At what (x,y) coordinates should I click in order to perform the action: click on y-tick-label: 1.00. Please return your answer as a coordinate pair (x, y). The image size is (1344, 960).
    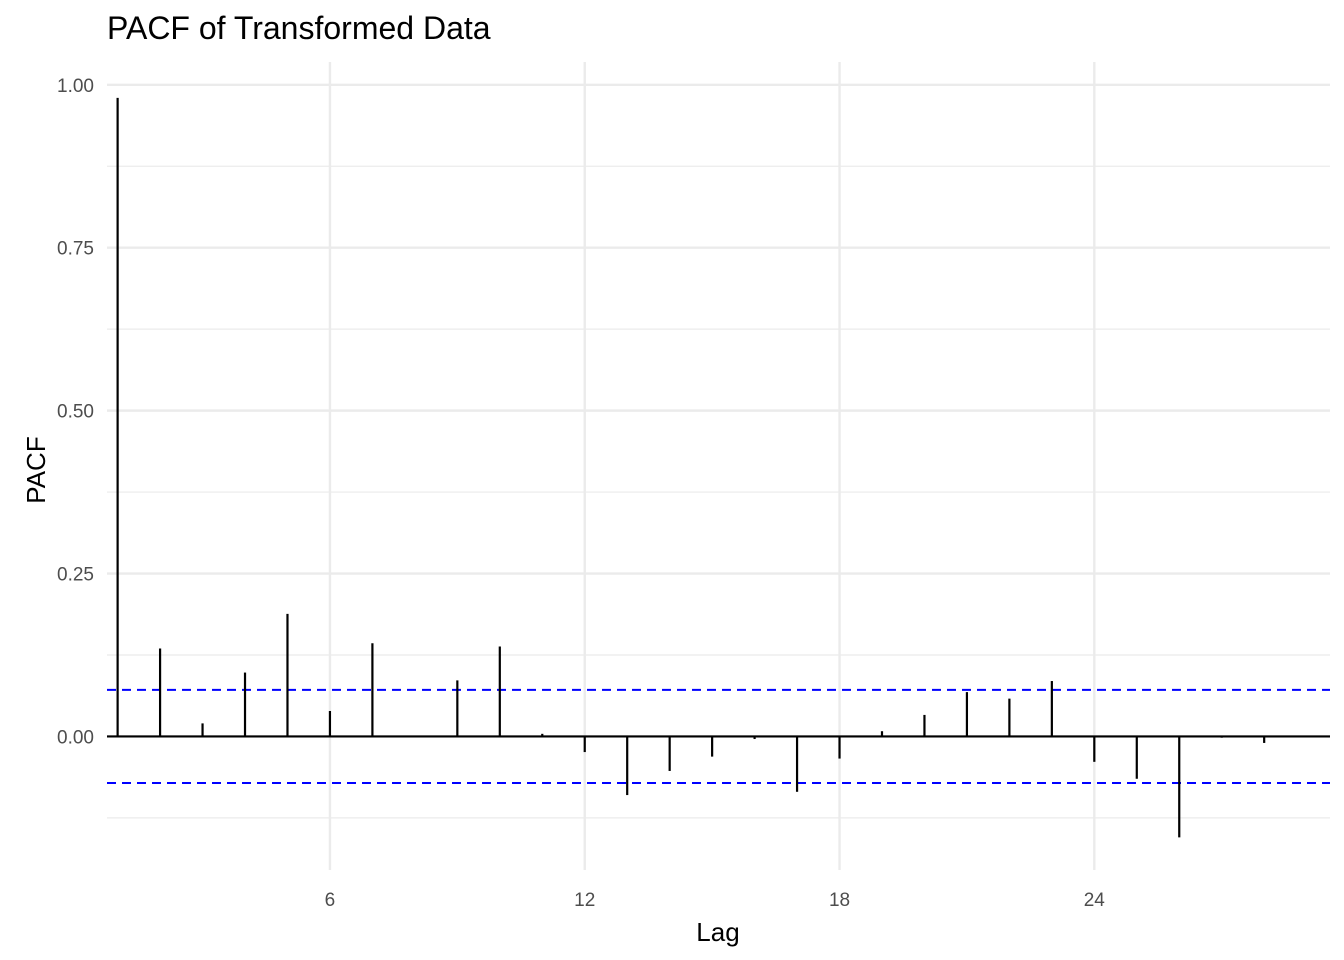
    Looking at the image, I should click on (75, 86).